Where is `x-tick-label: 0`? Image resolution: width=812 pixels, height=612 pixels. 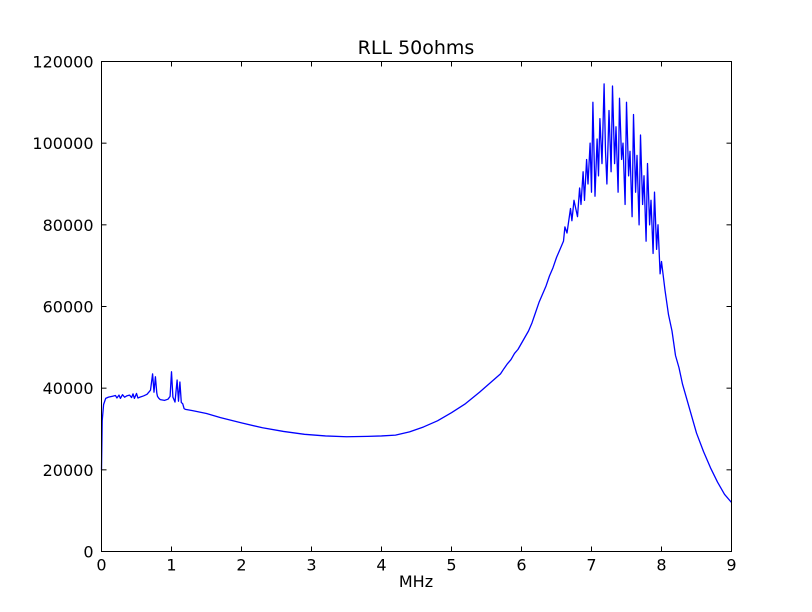 x-tick-label: 0 is located at coordinates (101, 565).